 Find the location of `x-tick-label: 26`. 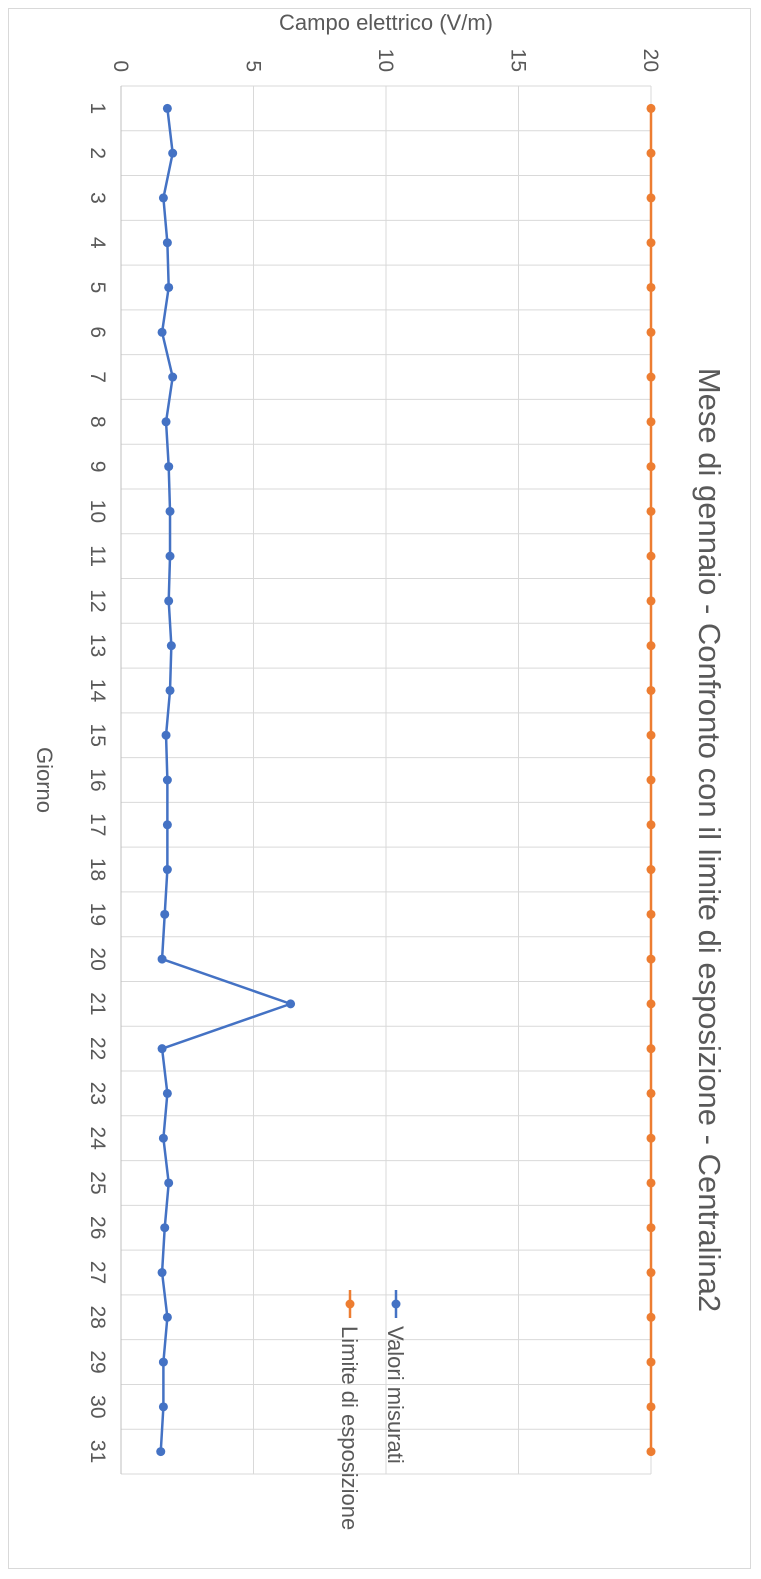

x-tick-label: 26 is located at coordinates (97, 1227).